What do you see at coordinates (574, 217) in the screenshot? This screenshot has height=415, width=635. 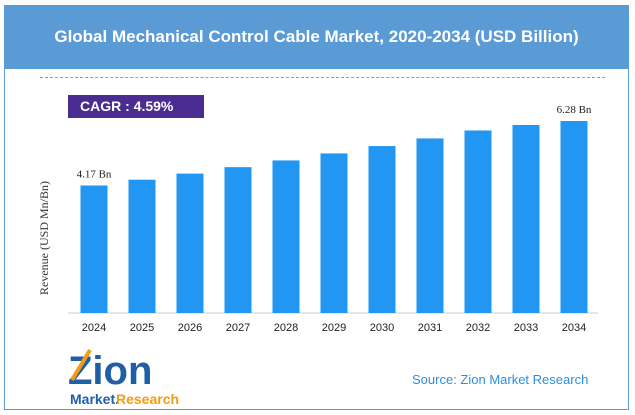 I see `bar-2034` at bounding box center [574, 217].